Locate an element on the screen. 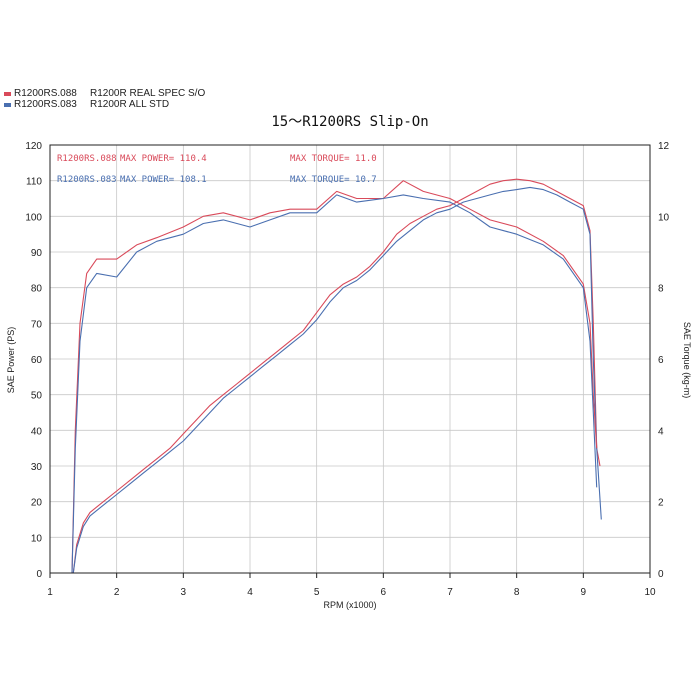  legend-swatch-blue is located at coordinates (7, 104).